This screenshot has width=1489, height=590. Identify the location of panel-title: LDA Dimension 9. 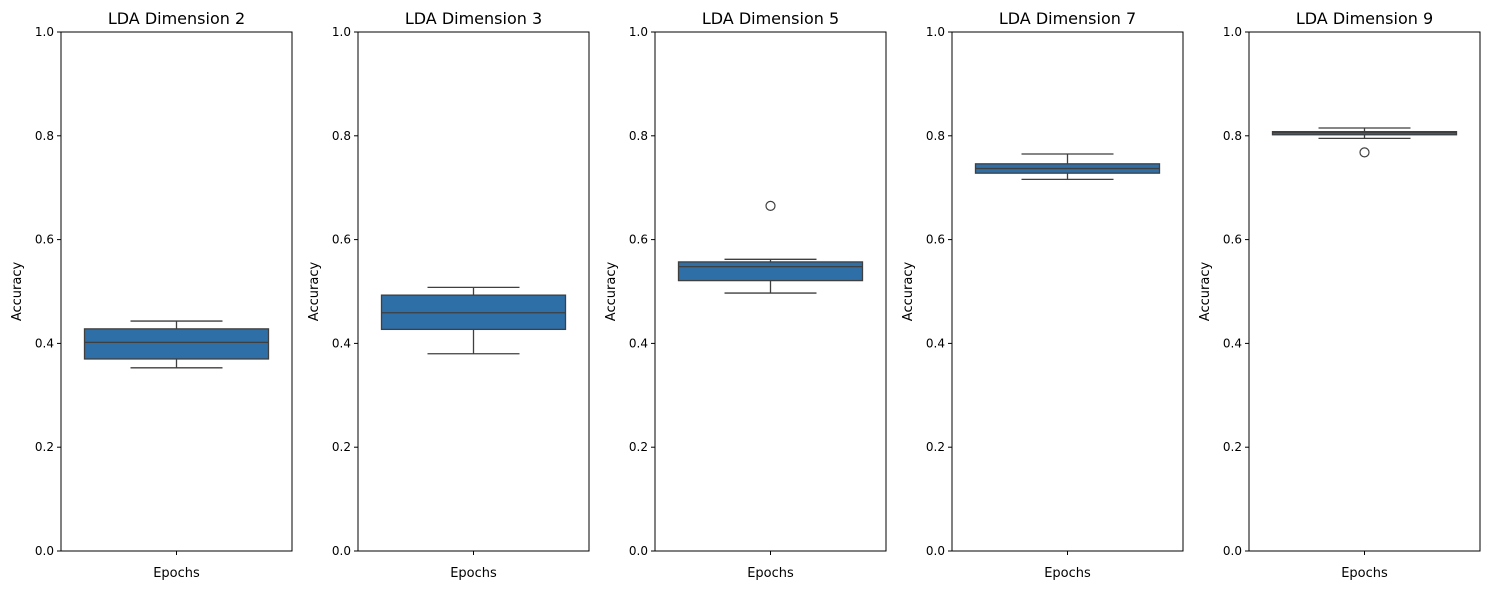
(1364, 18).